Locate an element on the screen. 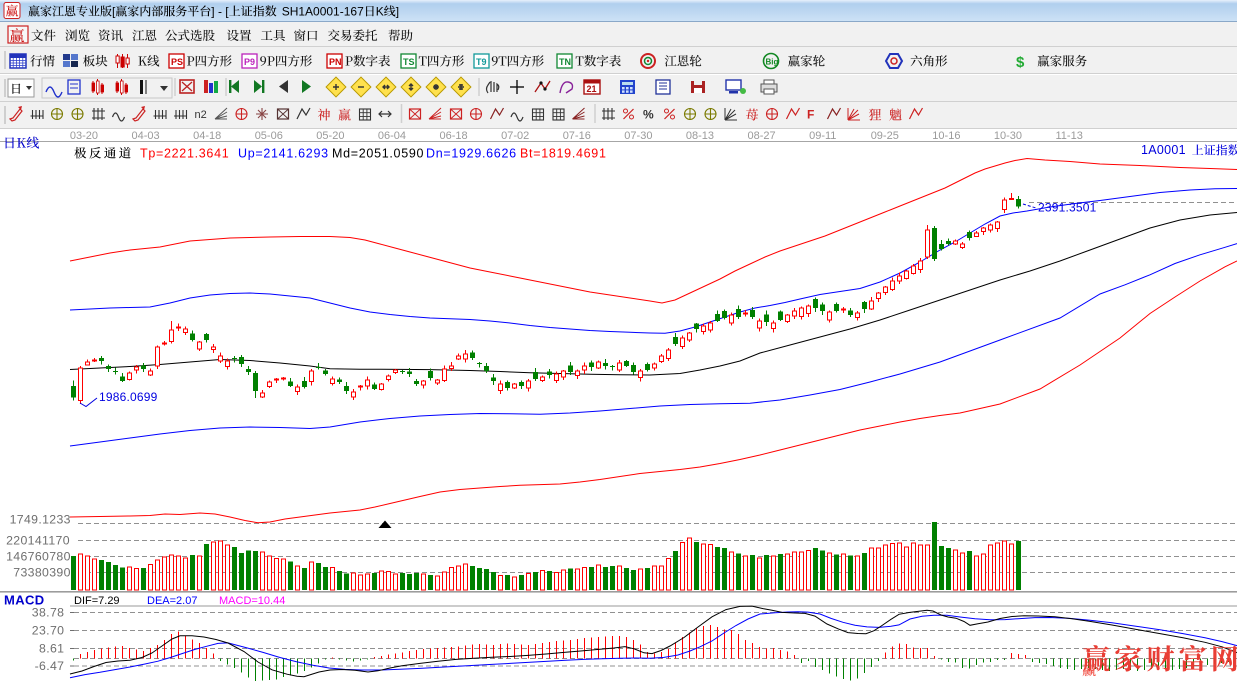 Image resolution: width=1237 pixels, height=681 pixels. svg-text: Tp=2221.3641 is located at coordinates (184, 154).